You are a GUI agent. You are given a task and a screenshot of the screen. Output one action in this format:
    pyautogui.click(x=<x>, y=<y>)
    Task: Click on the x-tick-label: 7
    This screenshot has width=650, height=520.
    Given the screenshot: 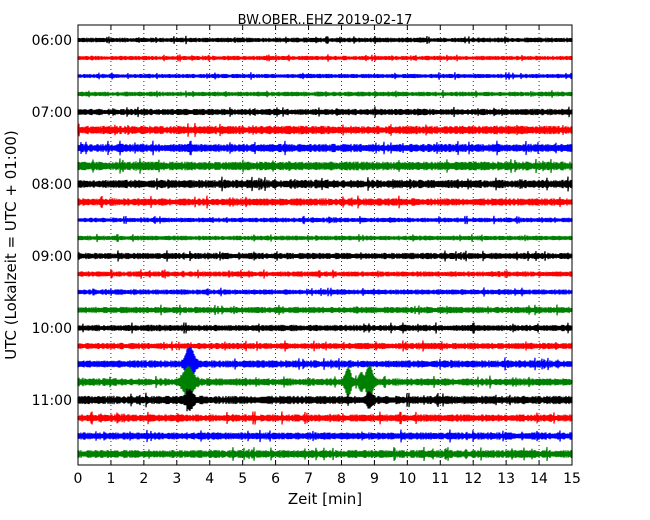 What is the action you would take?
    pyautogui.click(x=308, y=479)
    